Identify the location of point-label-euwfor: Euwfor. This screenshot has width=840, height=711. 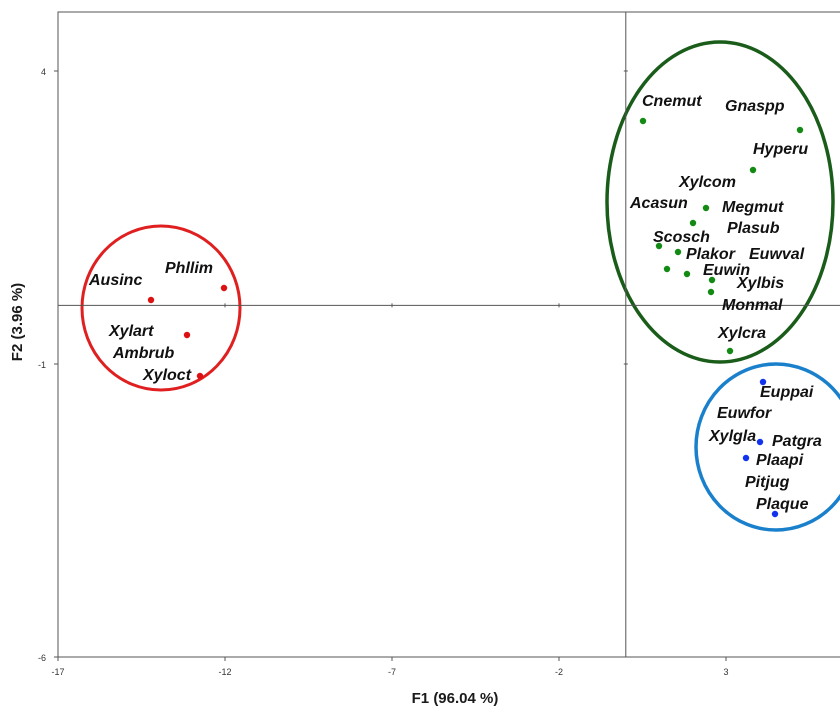
(744, 413).